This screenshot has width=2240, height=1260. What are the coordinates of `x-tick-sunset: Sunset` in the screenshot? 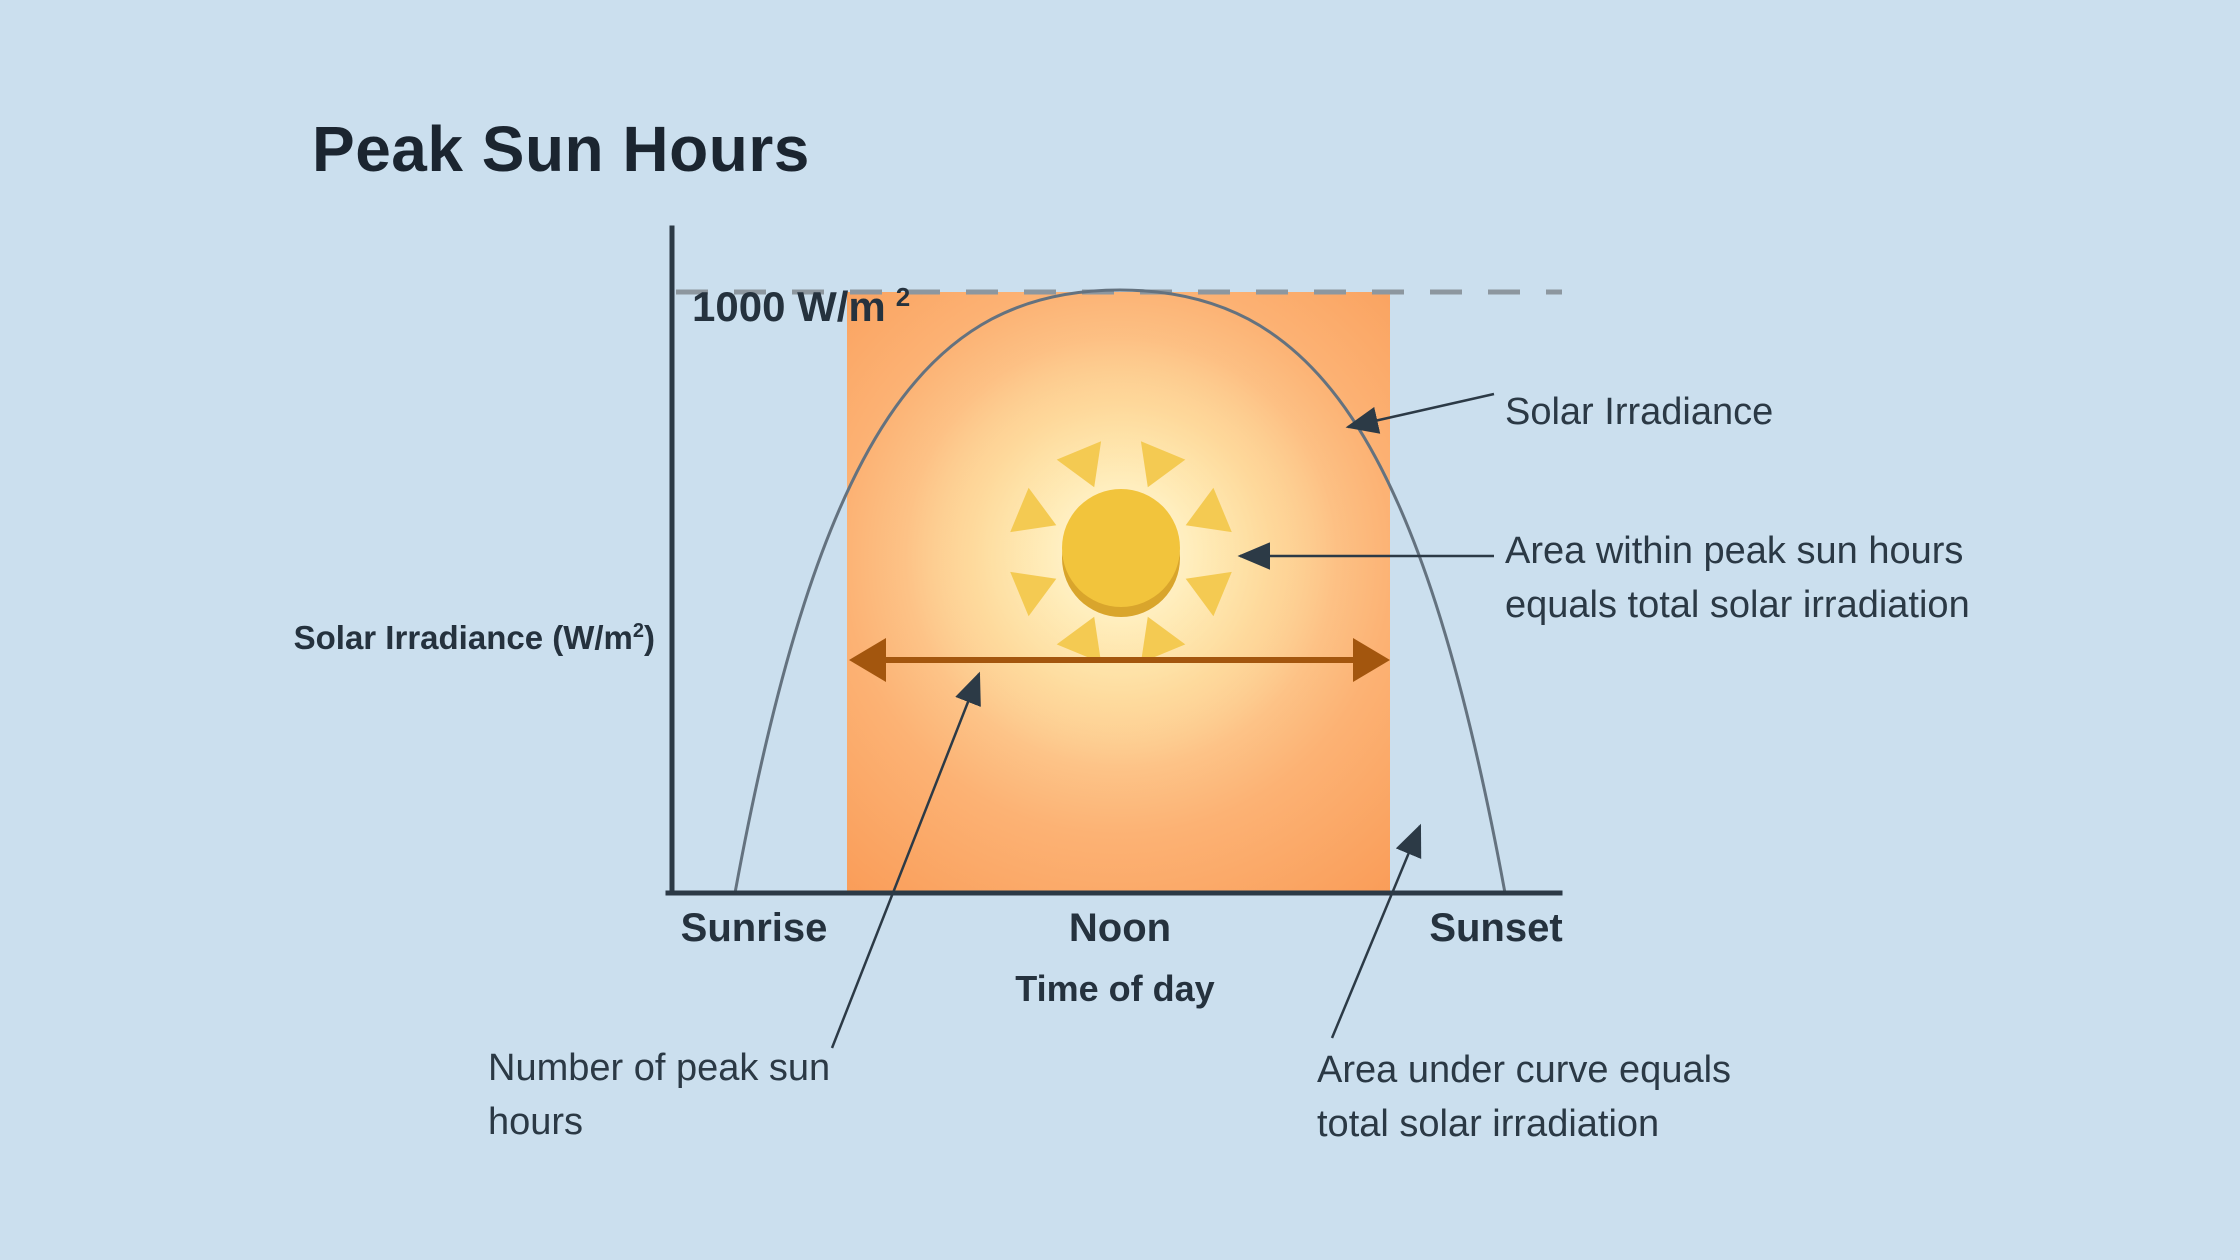 It's located at (1496, 928).